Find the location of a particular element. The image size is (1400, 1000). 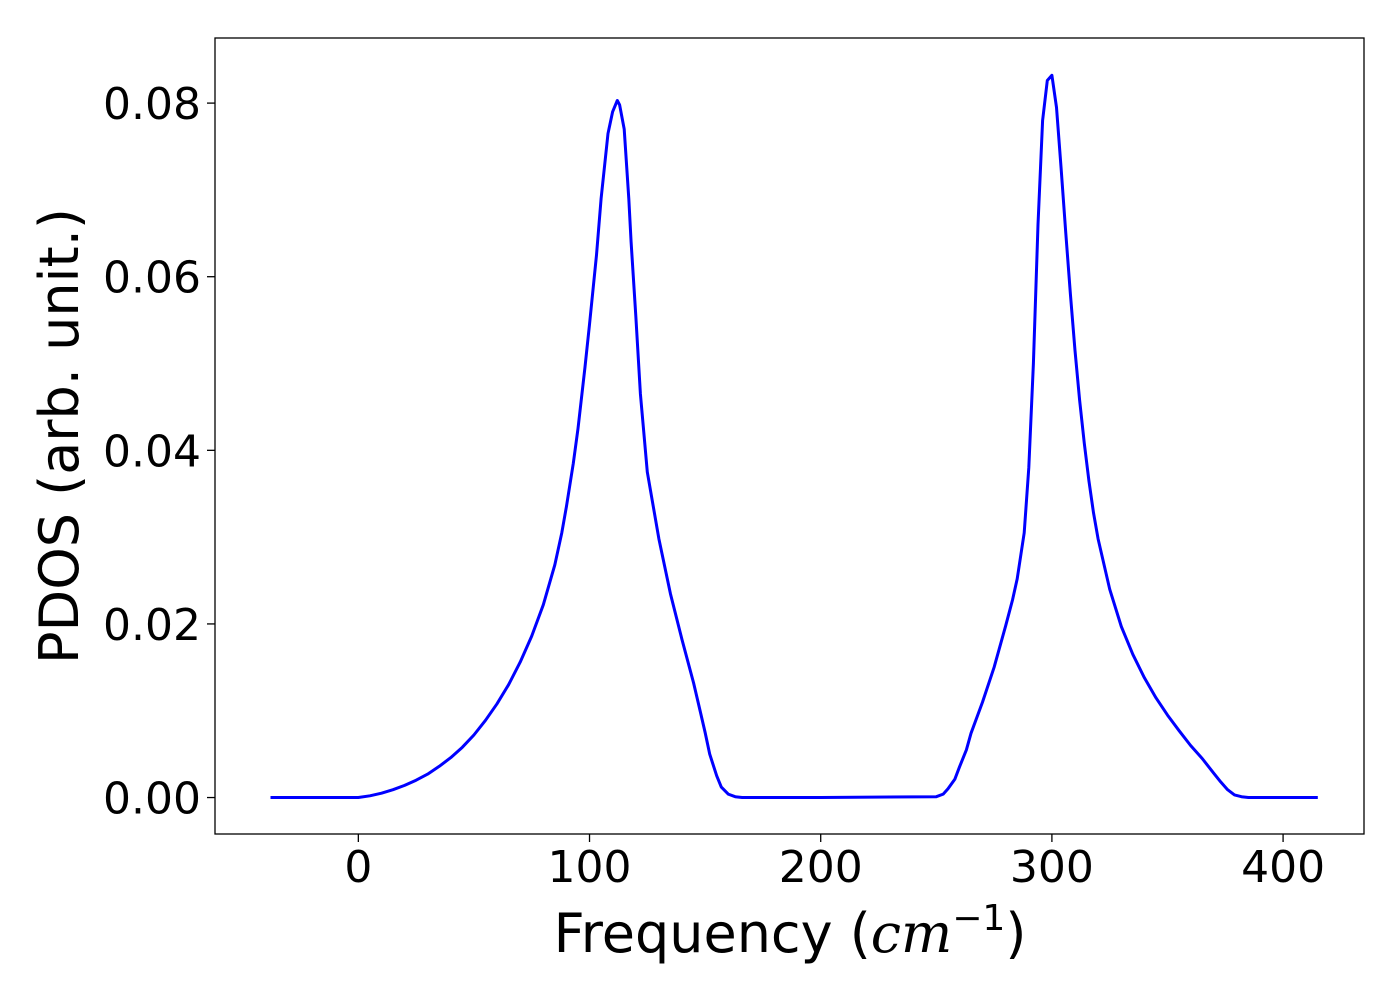

x-tick-label: 200 is located at coordinates (821, 867).